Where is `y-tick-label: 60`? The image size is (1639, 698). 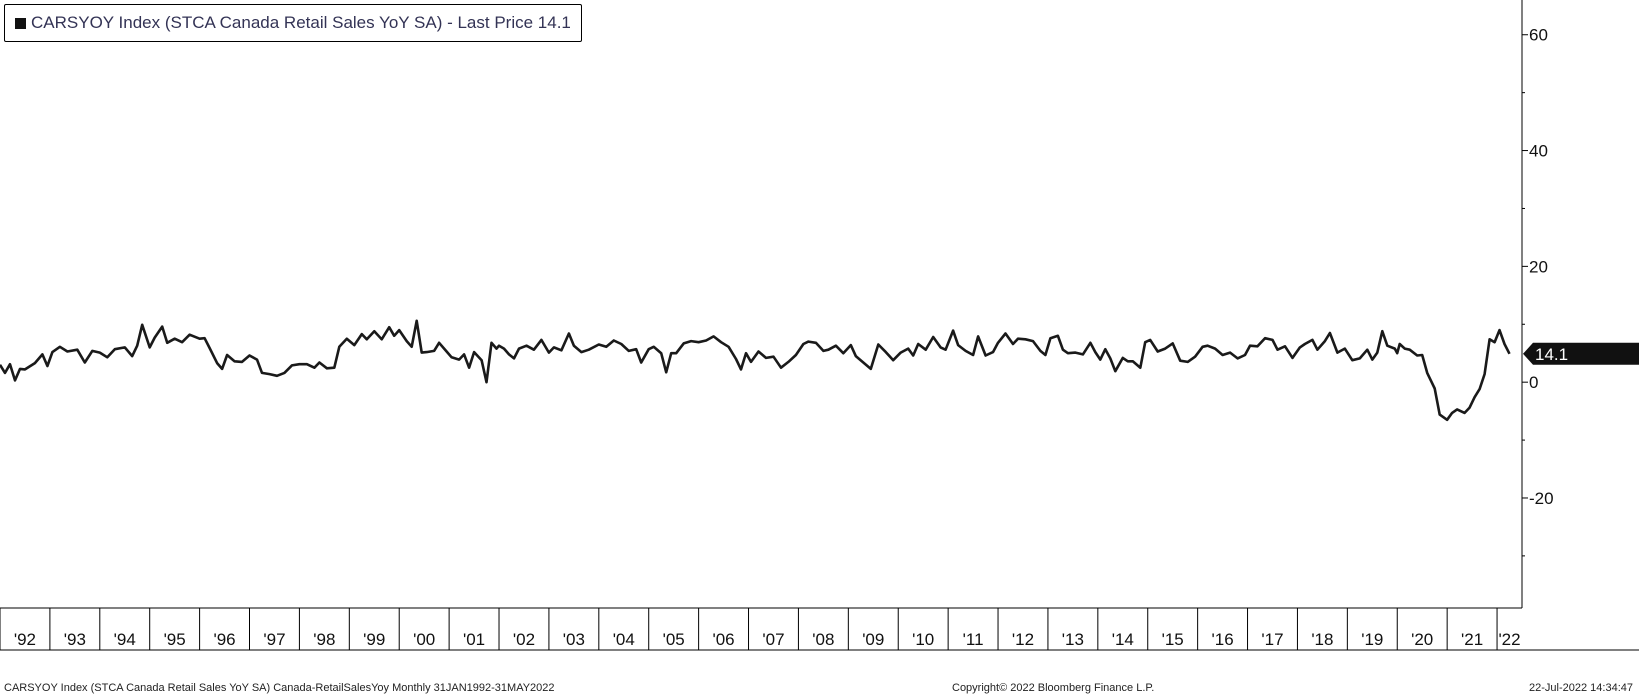 y-tick-label: 60 is located at coordinates (1538, 35).